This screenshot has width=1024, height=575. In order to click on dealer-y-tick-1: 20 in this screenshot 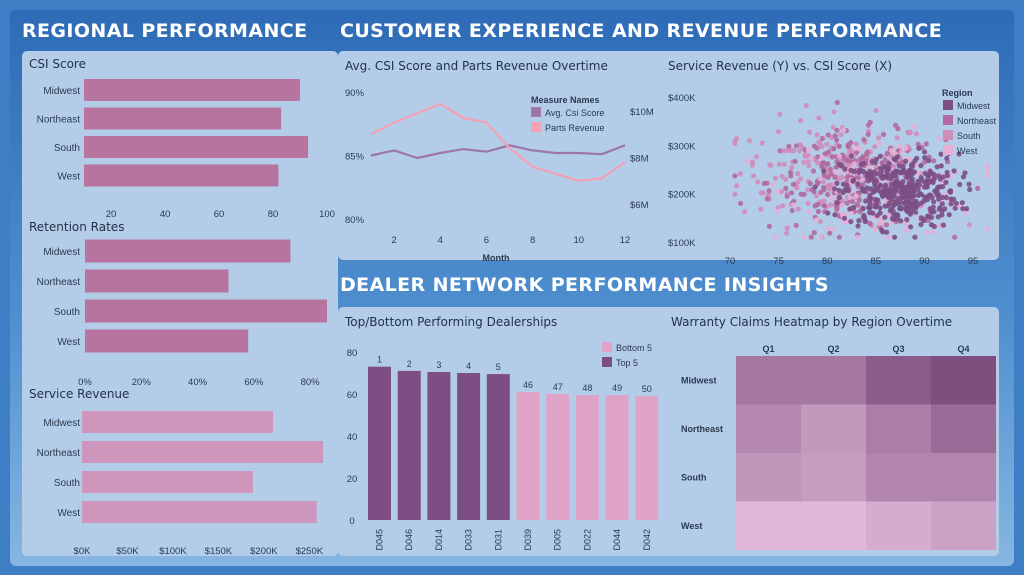, I will do `click(352, 479)`.